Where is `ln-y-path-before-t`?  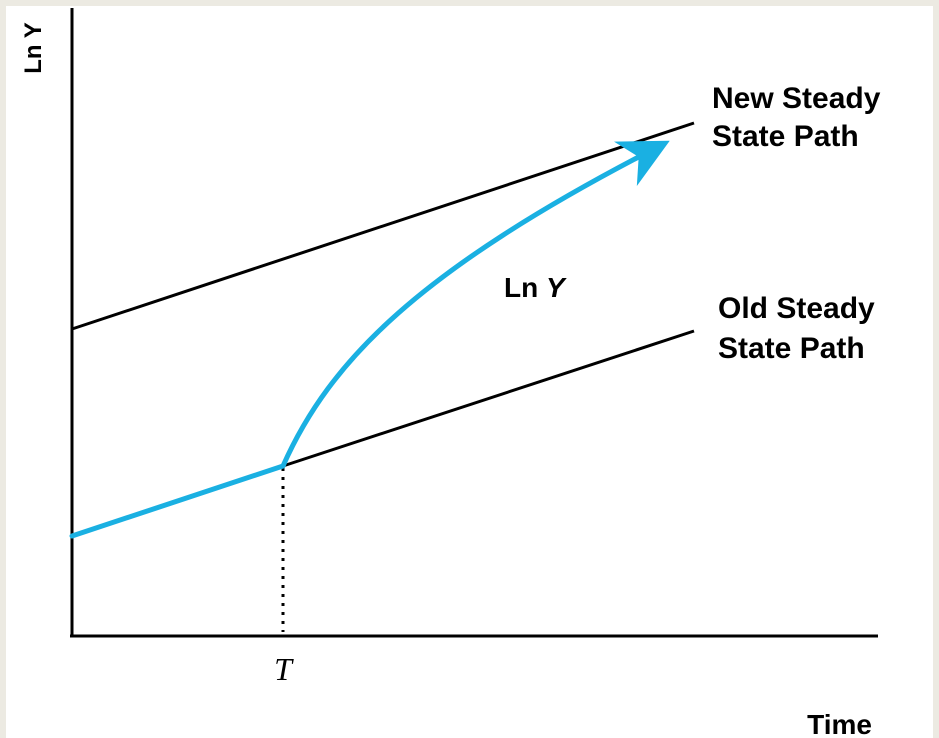 ln-y-path-before-t is located at coordinates (177, 501).